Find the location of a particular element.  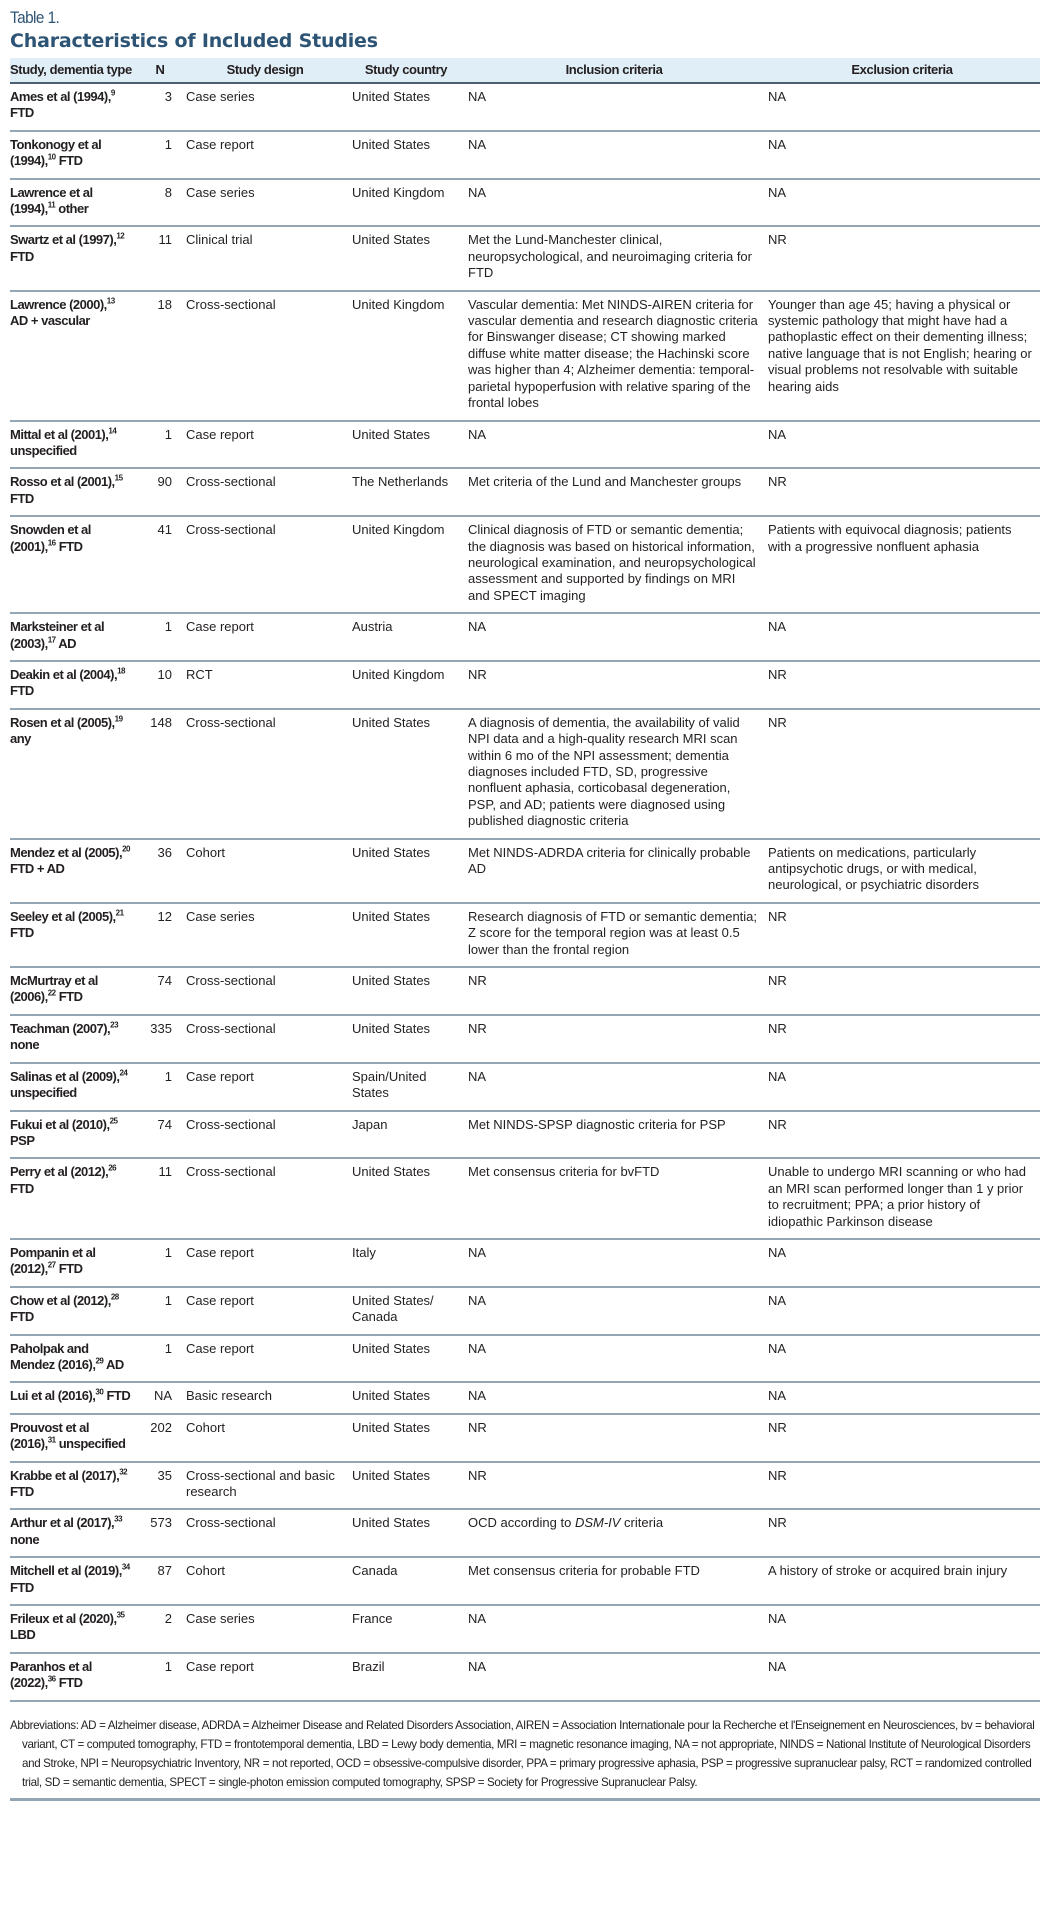

inclusion-text: NA is located at coordinates (477, 1076).